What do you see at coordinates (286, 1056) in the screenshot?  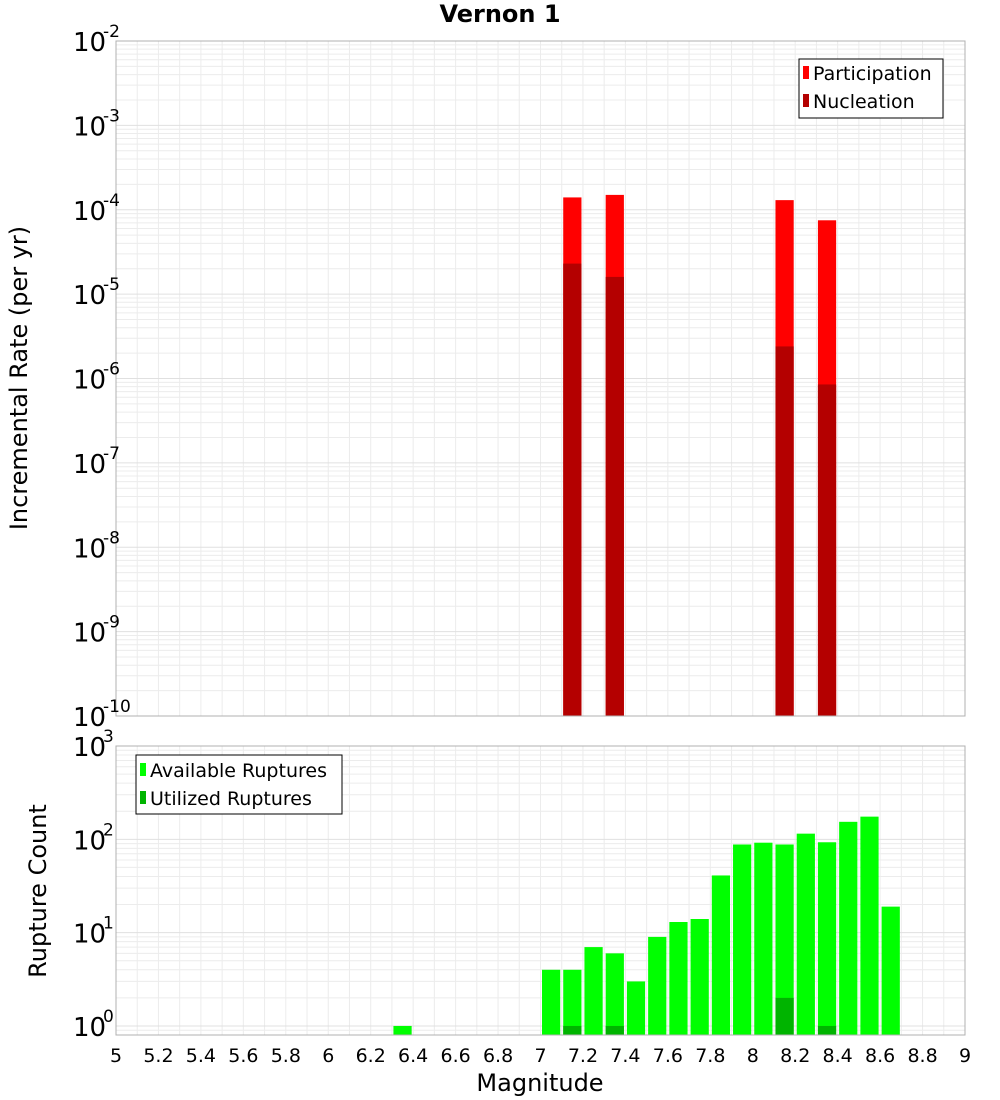 I see `x-tick-label: 5.8` at bounding box center [286, 1056].